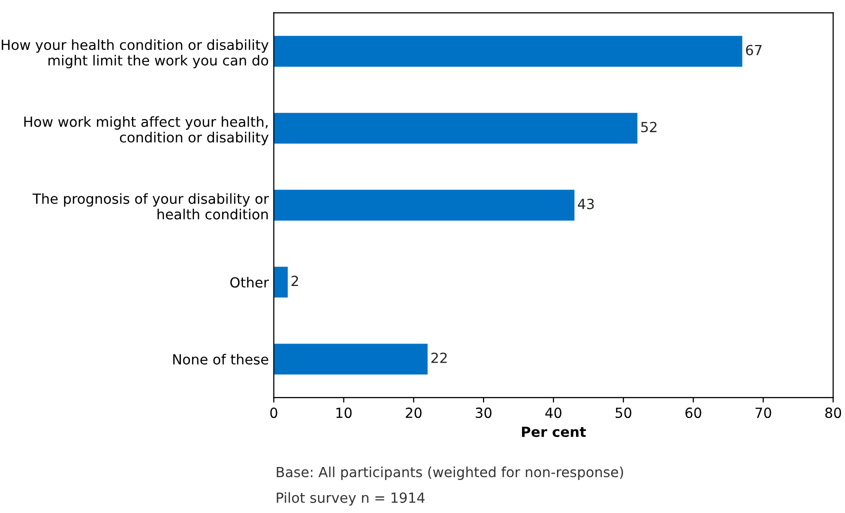 The width and height of the screenshot is (845, 513). Describe the element at coordinates (414, 413) in the screenshot. I see `x-tick-label: 20` at that location.